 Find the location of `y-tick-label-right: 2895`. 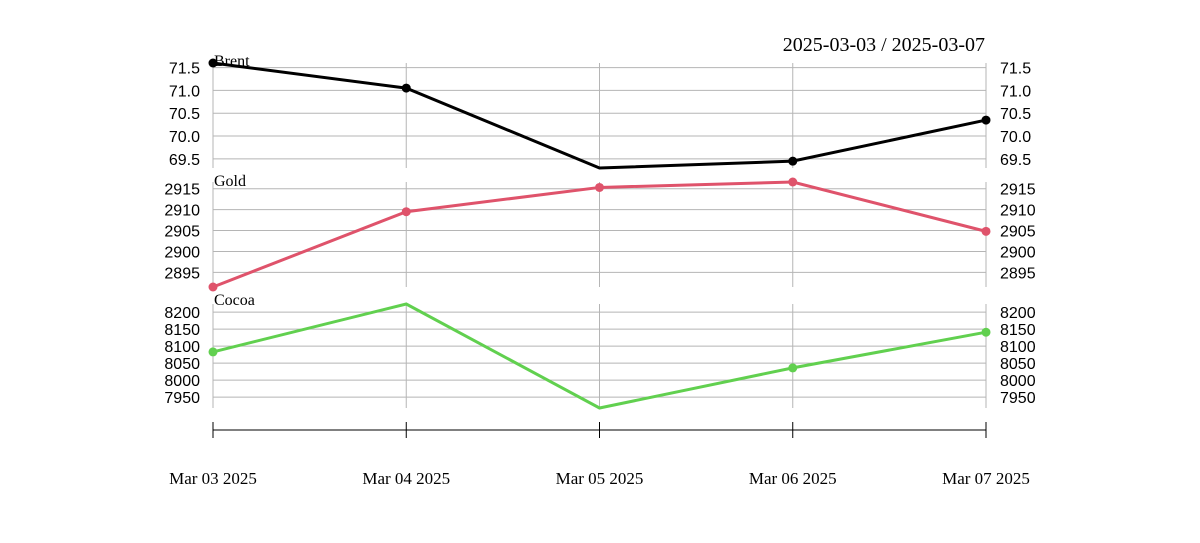

y-tick-label-right: 2895 is located at coordinates (1018, 273).